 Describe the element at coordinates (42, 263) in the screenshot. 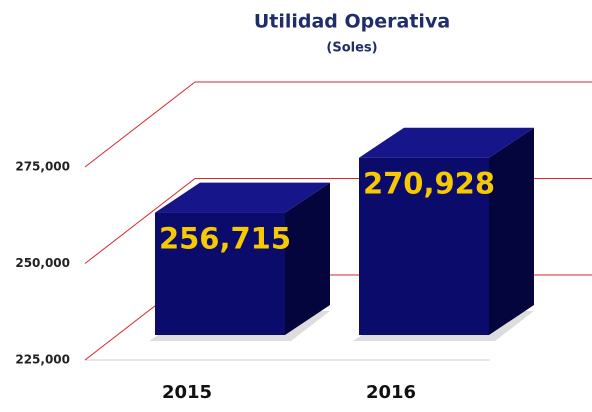

I see `y-tick-label: 250,000` at that location.